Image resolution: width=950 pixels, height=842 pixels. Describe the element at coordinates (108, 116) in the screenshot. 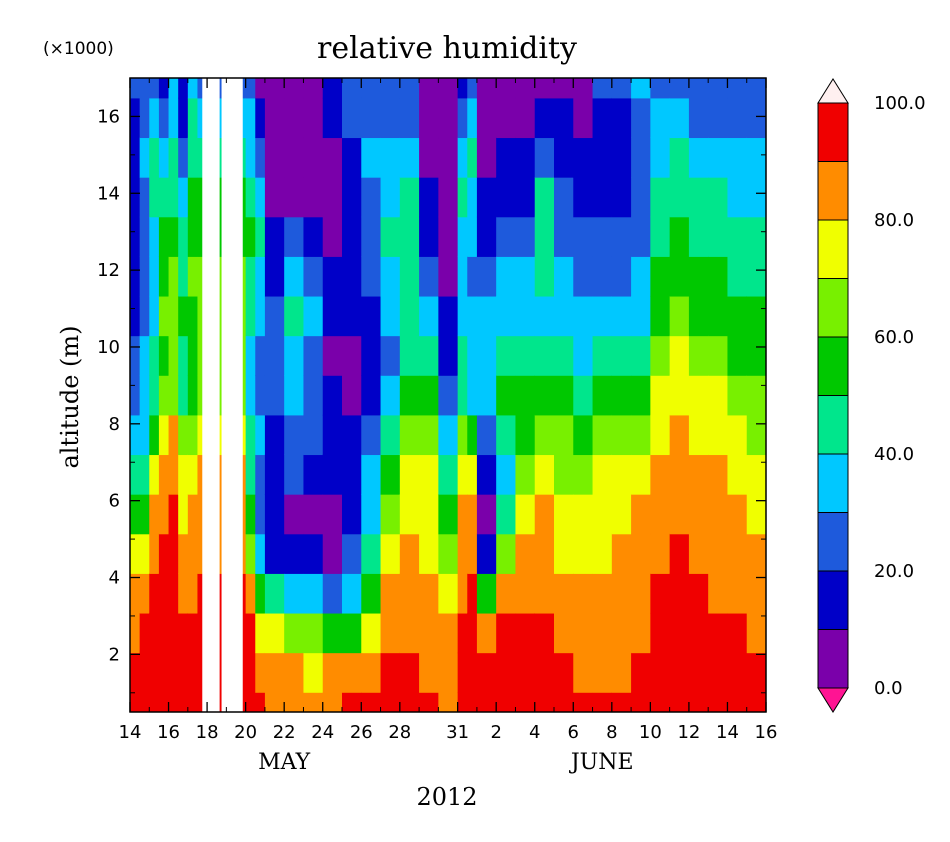

I see `y-tick-label: 16` at that location.